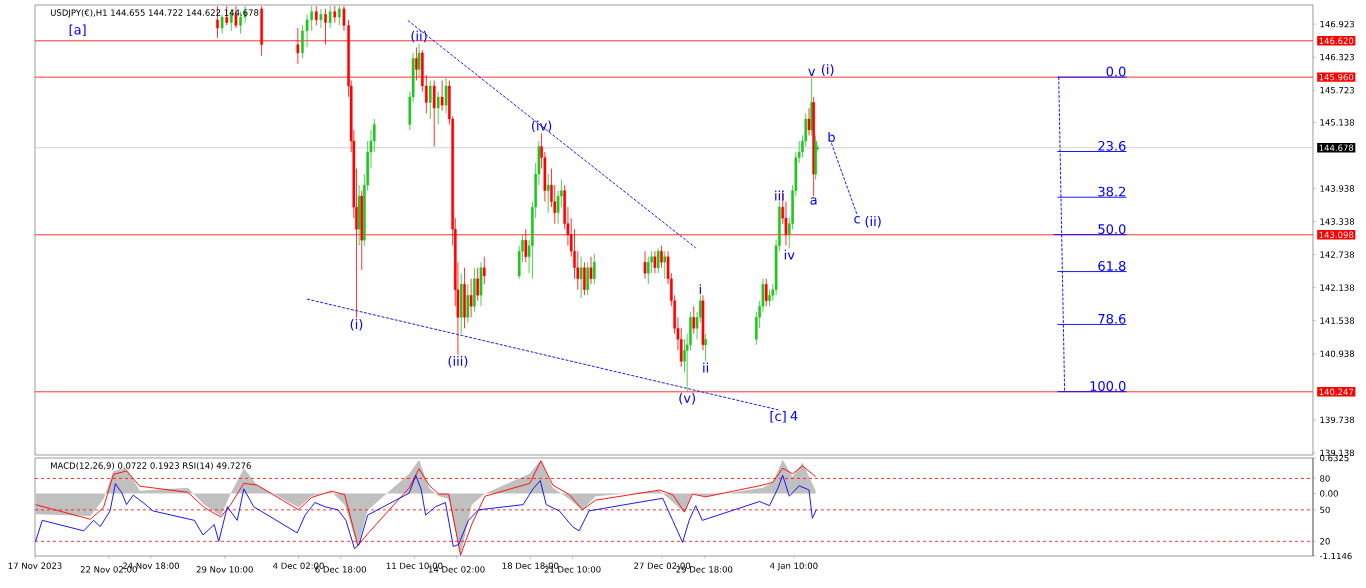 Image resolution: width=1366 pixels, height=588 pixels. What do you see at coordinates (778, 417) in the screenshot?
I see `annotation: [c]` at bounding box center [778, 417].